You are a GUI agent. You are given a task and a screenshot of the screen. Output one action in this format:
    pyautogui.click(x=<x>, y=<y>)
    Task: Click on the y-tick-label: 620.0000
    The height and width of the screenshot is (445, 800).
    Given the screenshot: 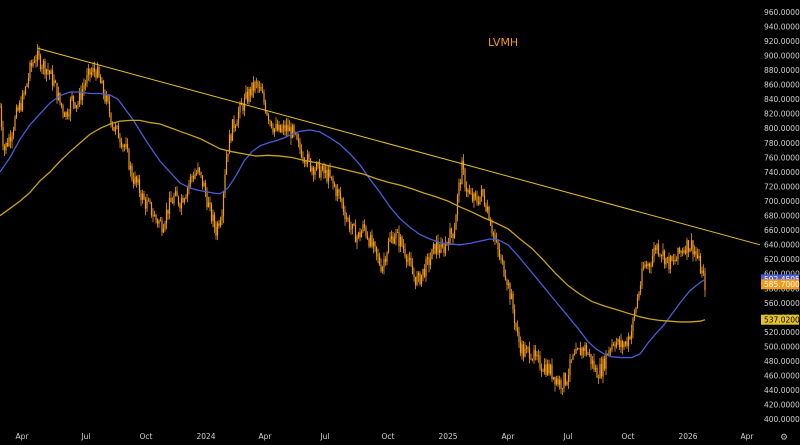 What is the action you would take?
    pyautogui.click(x=782, y=259)
    